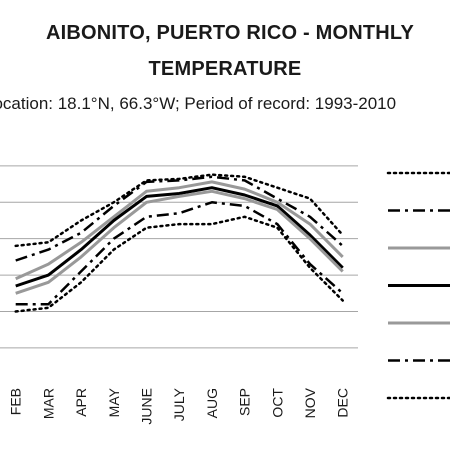 The image size is (450, 450). I want to click on x-tick-label: JULY, so click(179, 404).